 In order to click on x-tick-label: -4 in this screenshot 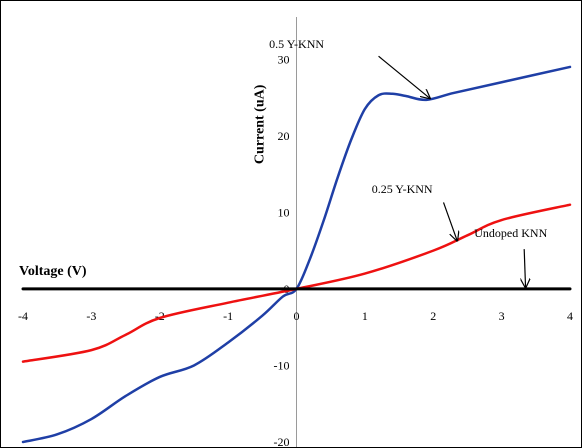, I will do `click(23, 316)`.